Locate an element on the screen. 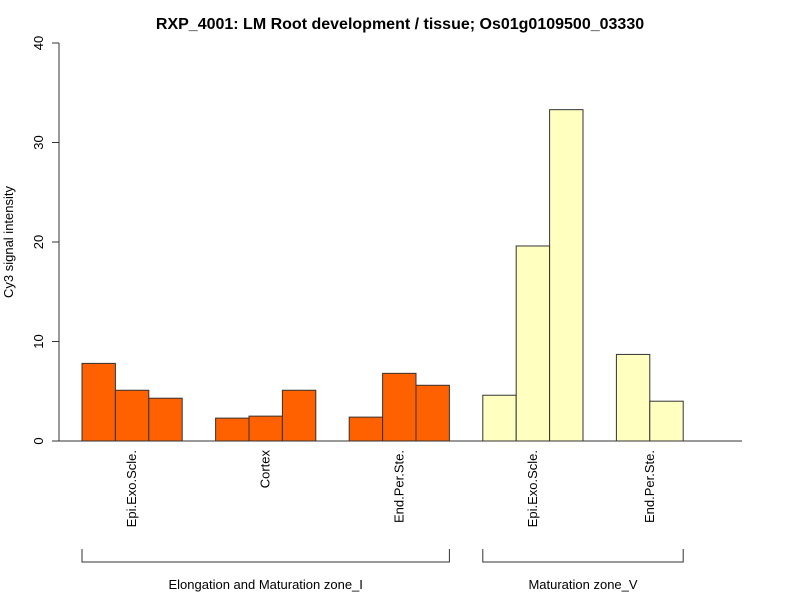 The height and width of the screenshot is (600, 800). y-tick-label: 0 is located at coordinates (38, 440).